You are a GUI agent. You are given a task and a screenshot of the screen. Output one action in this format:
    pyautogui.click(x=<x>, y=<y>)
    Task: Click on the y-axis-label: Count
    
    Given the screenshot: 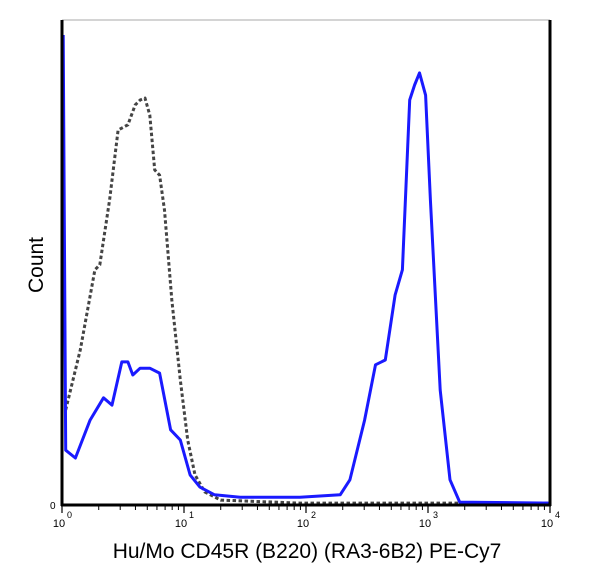 What is the action you would take?
    pyautogui.click(x=36, y=265)
    